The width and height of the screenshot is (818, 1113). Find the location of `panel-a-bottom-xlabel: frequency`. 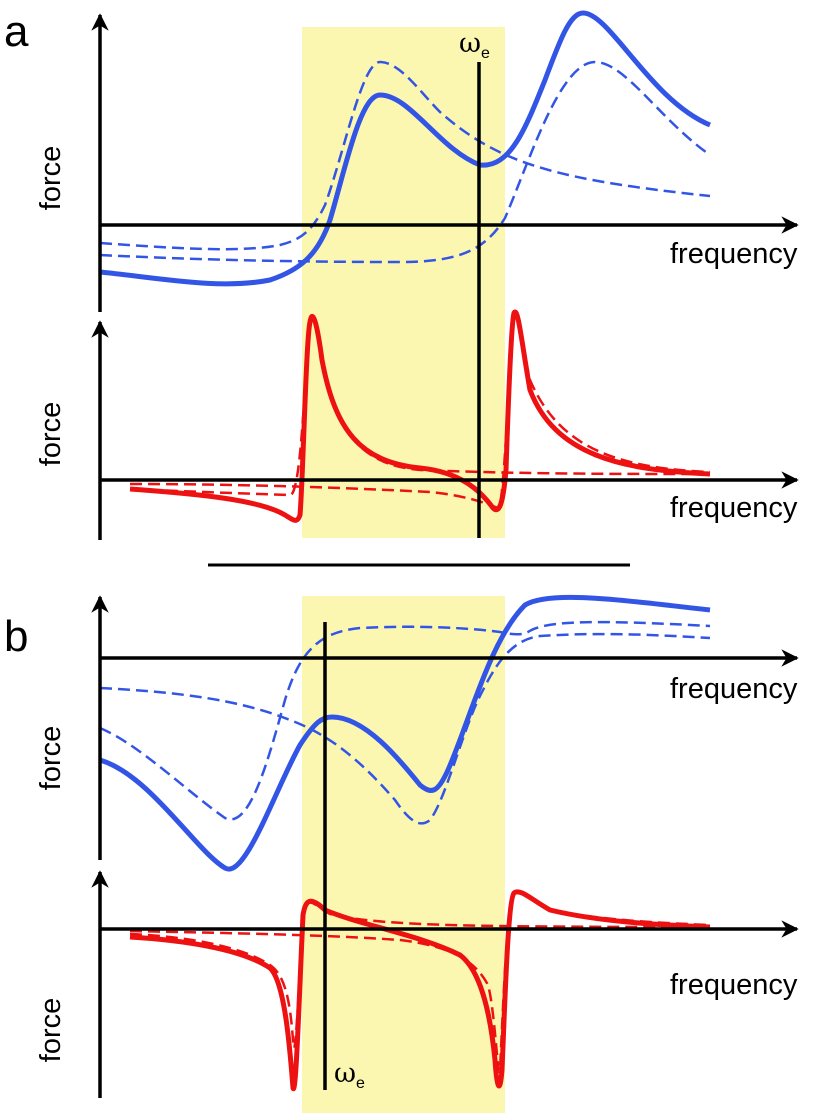

panel-a-bottom-xlabel: frequency is located at coordinates (734, 508).